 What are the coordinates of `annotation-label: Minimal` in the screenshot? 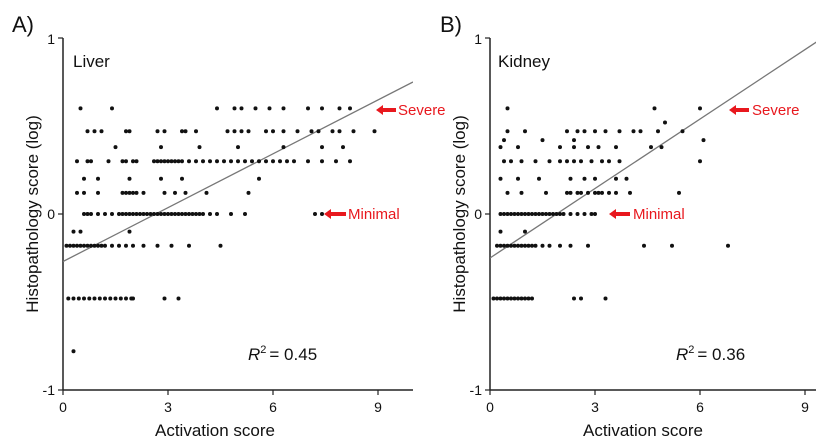 It's located at (659, 214).